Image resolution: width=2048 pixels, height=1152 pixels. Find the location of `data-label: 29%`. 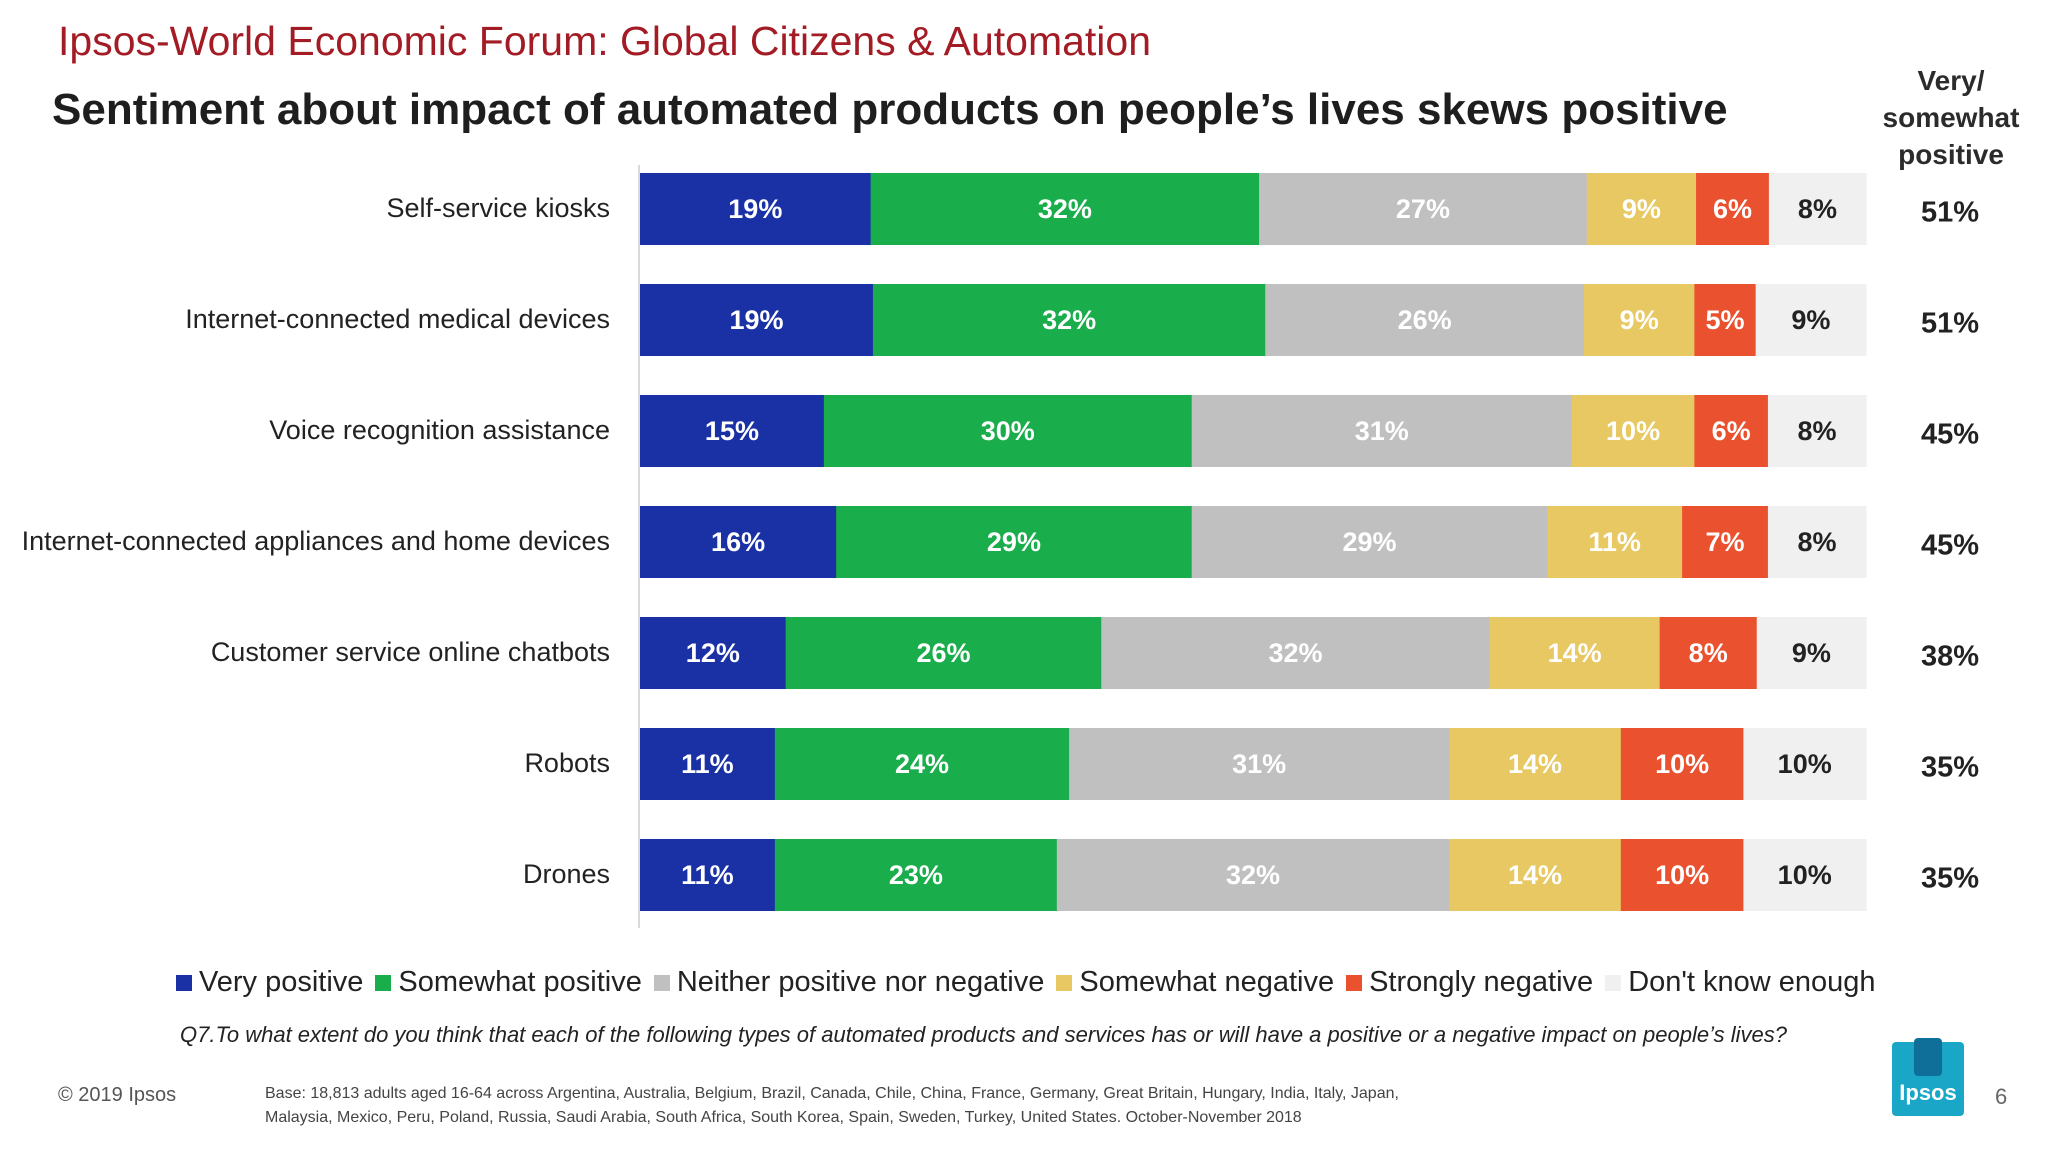

data-label: 29% is located at coordinates (1369, 542).